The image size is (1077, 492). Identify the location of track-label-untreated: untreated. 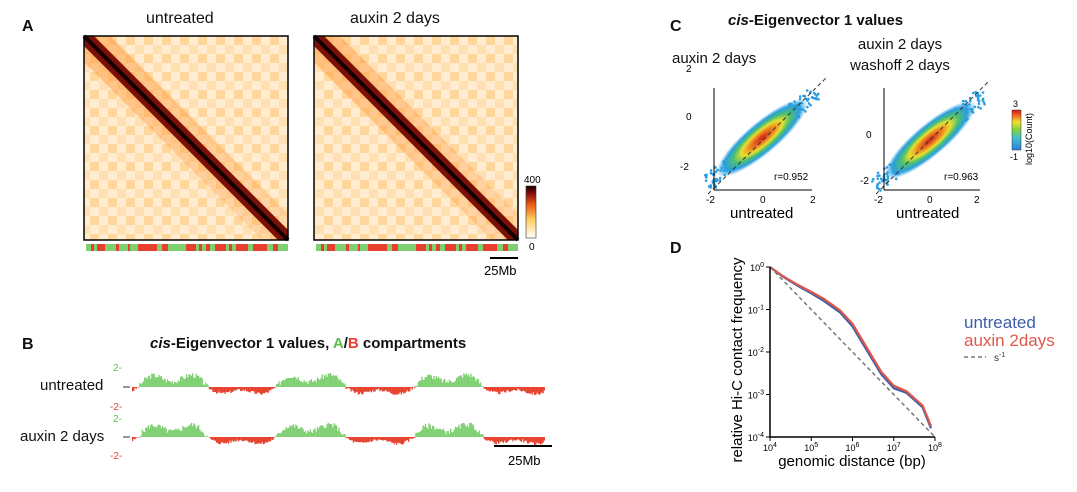
(72, 385).